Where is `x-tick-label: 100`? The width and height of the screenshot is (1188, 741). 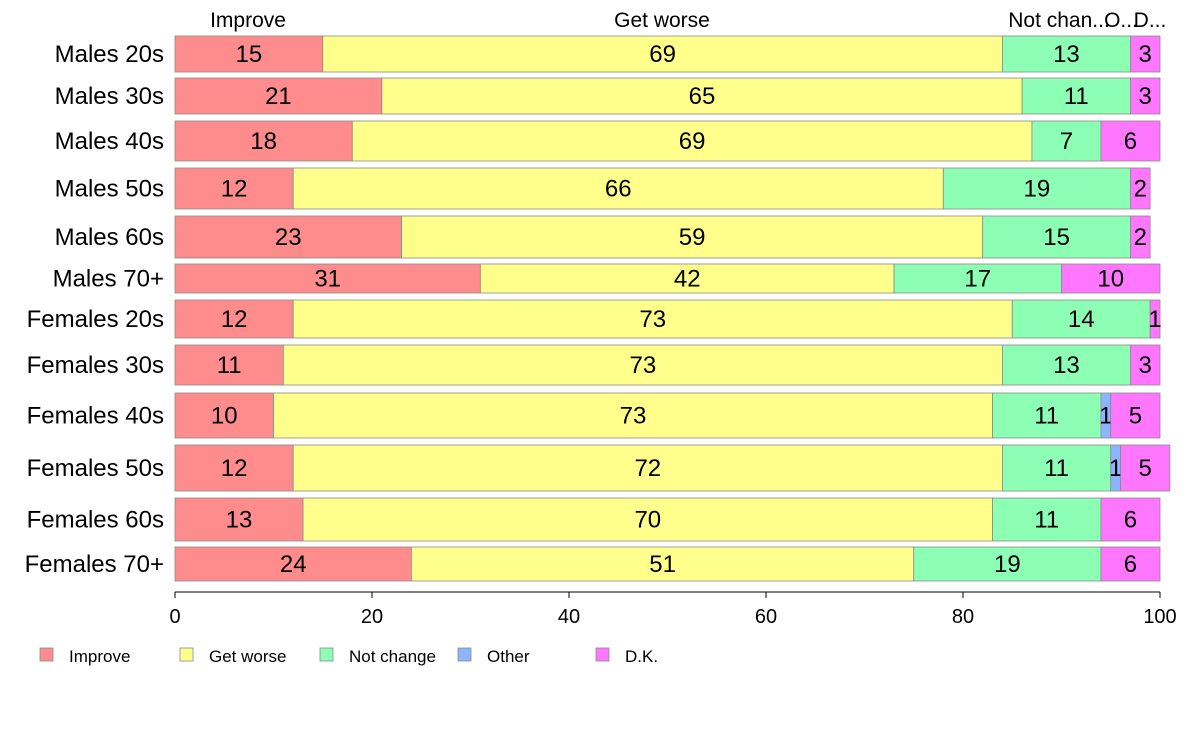 x-tick-label: 100 is located at coordinates (1159, 617).